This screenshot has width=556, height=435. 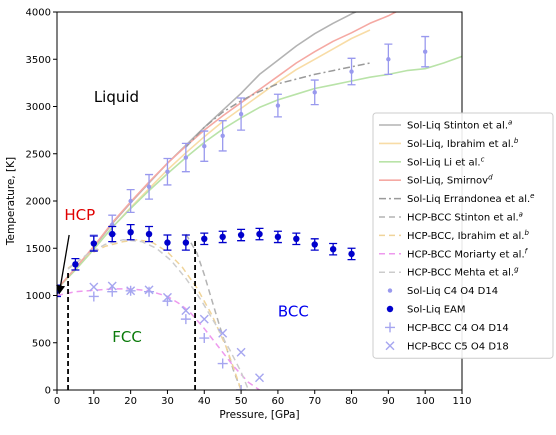 I want to click on region-label-bcc: BCC, so click(x=293, y=311).